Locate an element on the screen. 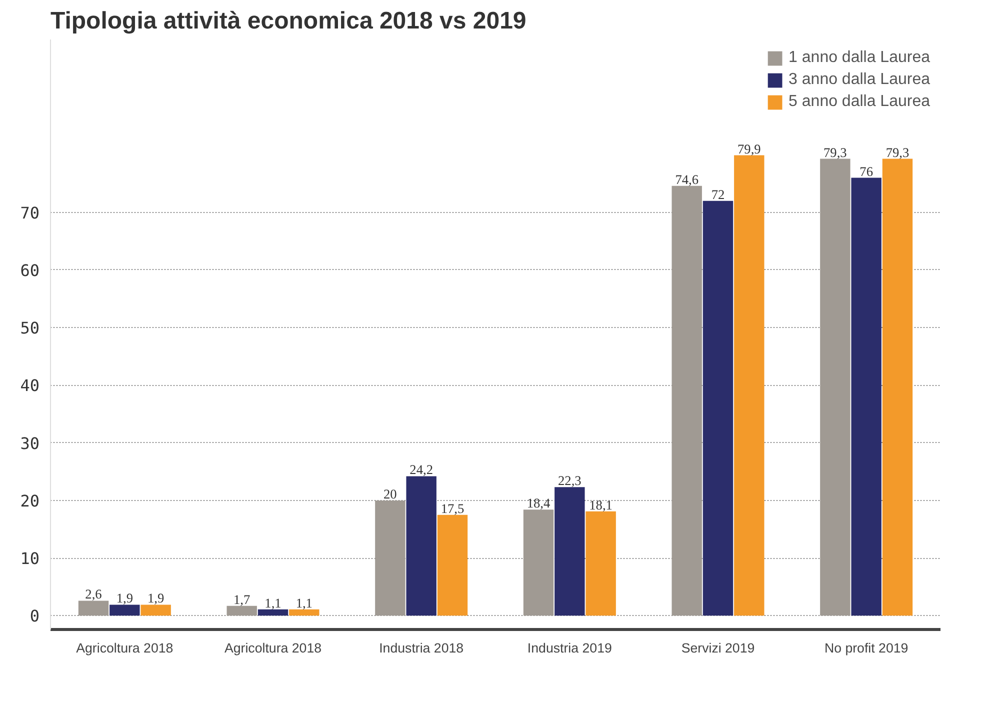  data-label: 2,6 is located at coordinates (93, 594).